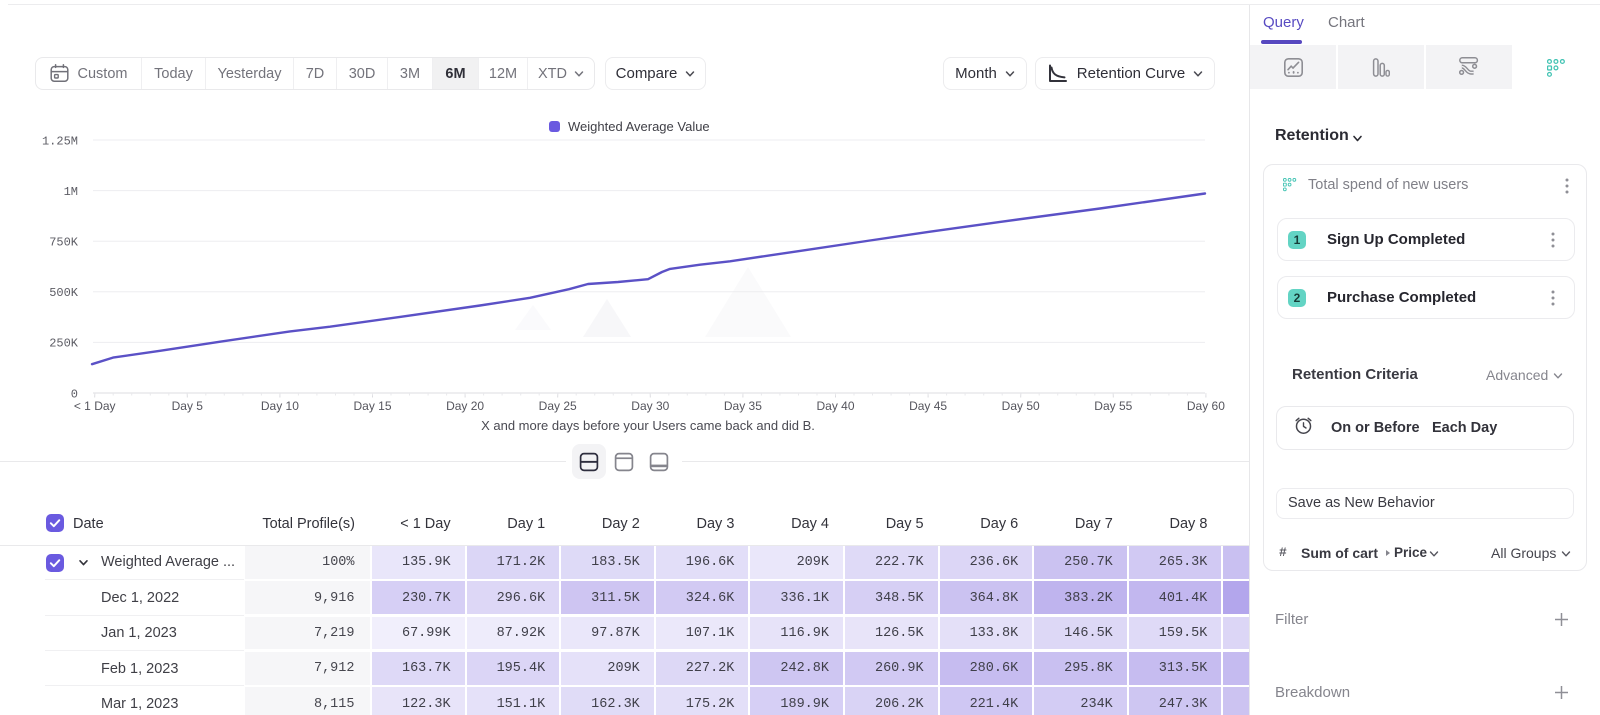 The width and height of the screenshot is (1600, 715). Describe the element at coordinates (1021, 406) in the screenshot. I see `svg-text: Day 50` at that location.